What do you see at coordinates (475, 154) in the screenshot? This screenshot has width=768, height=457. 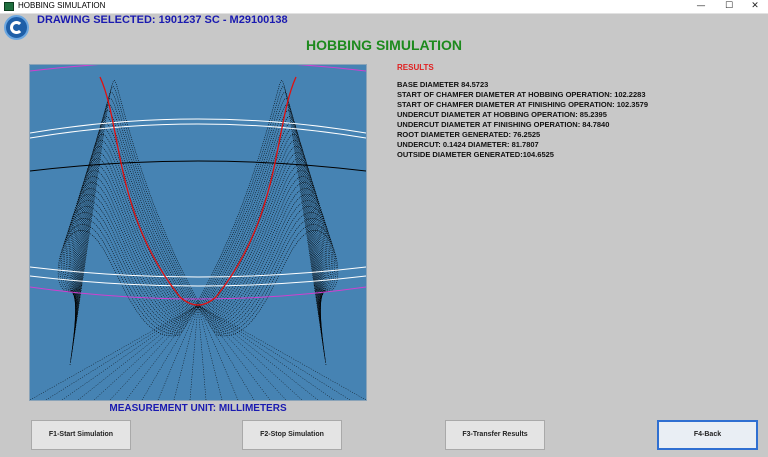 I see `result-line: OUTSIDE DIAMETER GENERATED:104.6525` at bounding box center [475, 154].